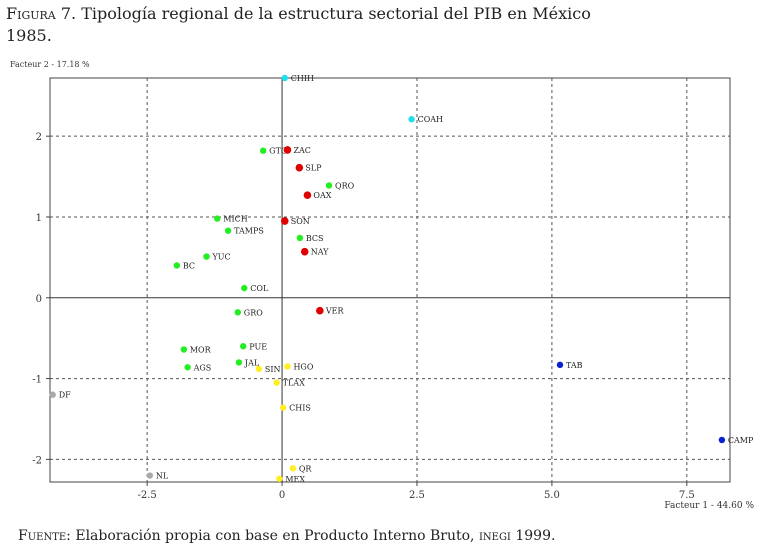 This screenshot has width=768, height=560. I want to click on data-point: TAMPS, so click(244, 231).